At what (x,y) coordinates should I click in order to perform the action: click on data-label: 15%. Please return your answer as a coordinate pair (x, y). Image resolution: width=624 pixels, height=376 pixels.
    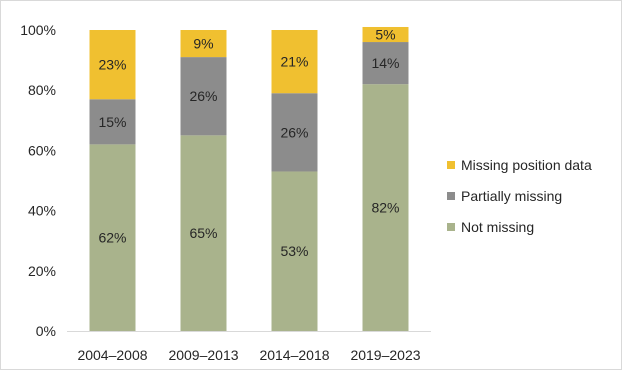
    Looking at the image, I should click on (112, 122).